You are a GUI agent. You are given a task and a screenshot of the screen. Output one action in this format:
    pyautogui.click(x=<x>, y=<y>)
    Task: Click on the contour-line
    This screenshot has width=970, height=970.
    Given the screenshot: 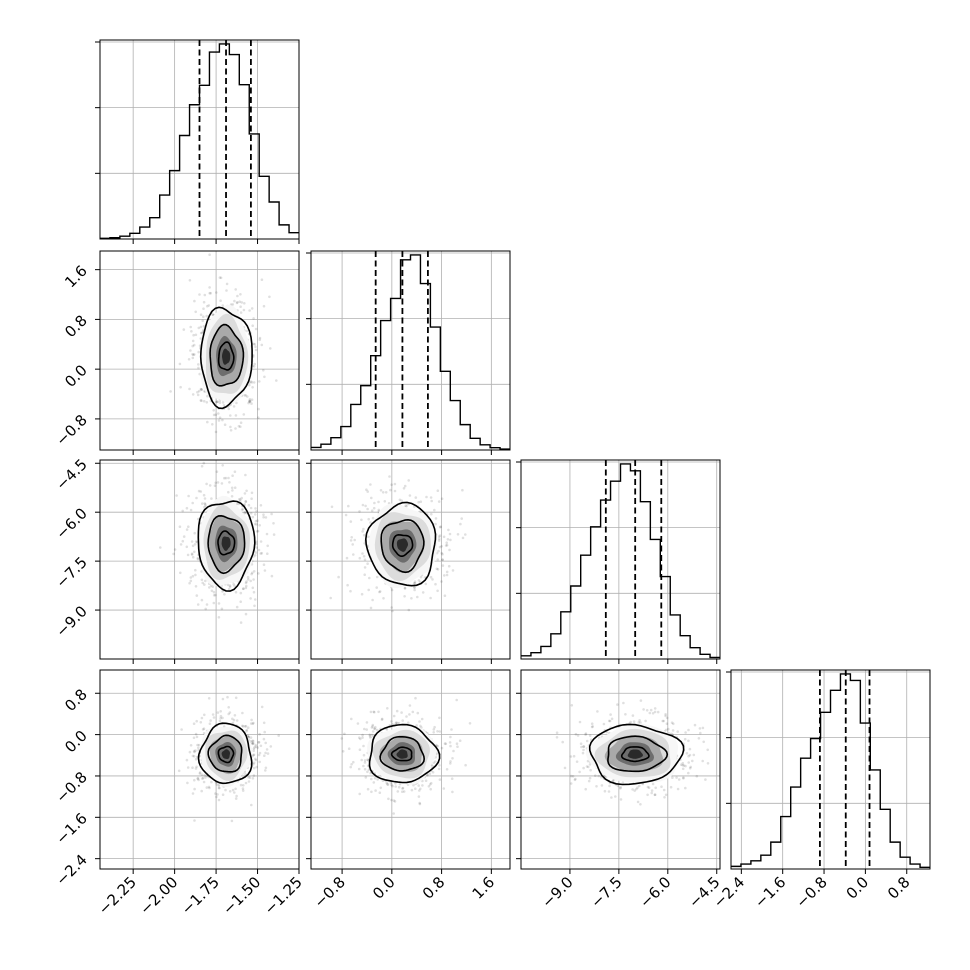 What is the action you would take?
    pyautogui.click(x=226, y=546)
    